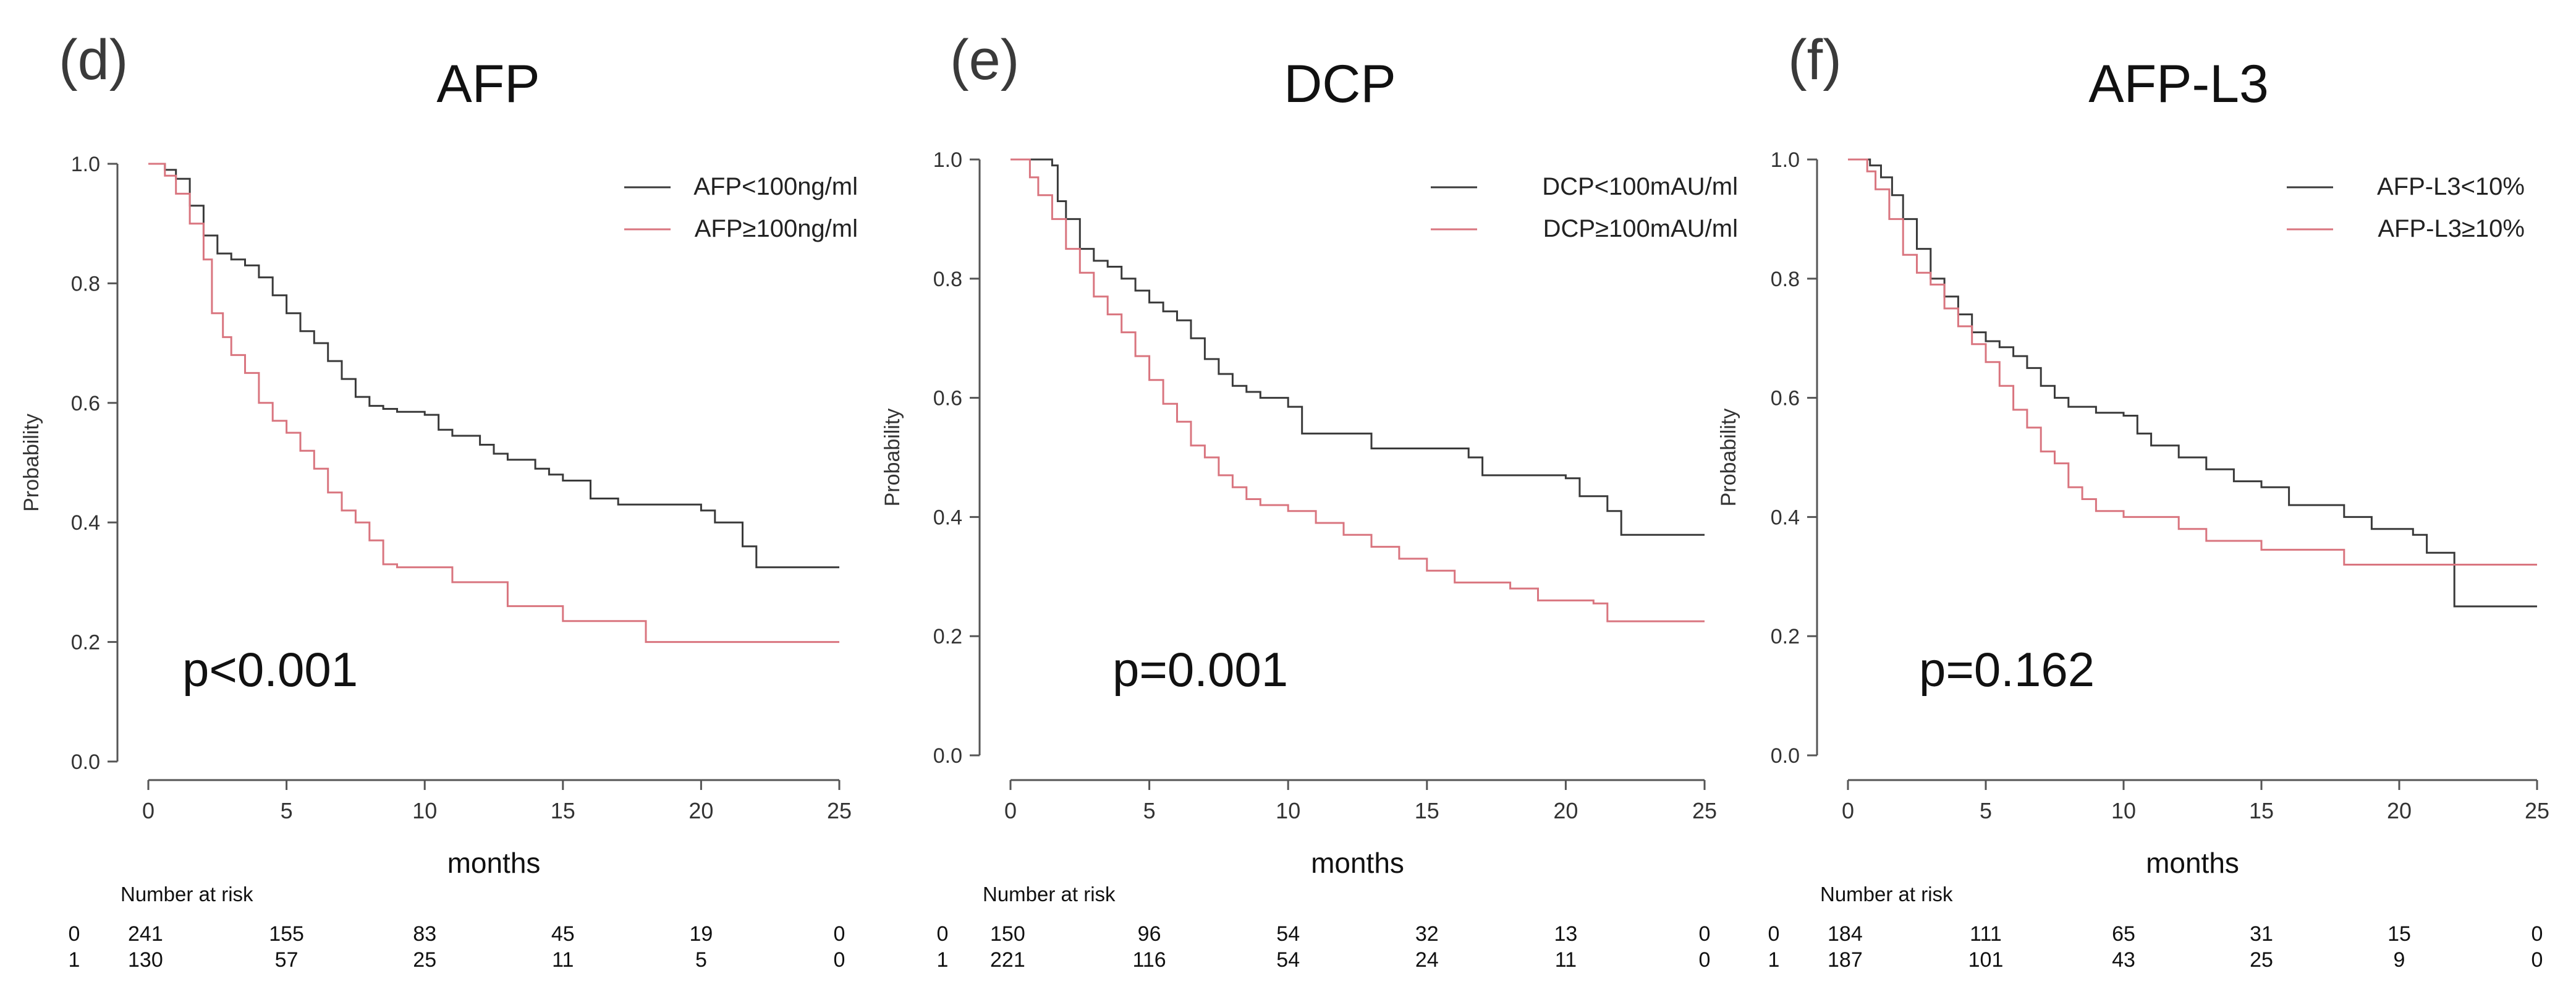  Describe the element at coordinates (1640, 228) in the screenshot. I see `legend-label-1: DCP≥100mAU/ml` at that location.